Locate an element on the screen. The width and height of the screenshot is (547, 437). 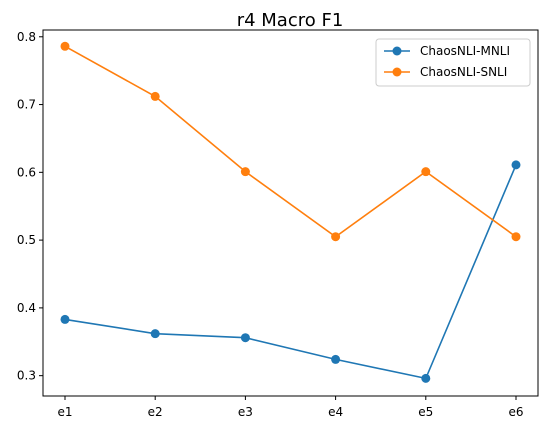
y-tick-label-0.5: 0.5 is located at coordinates (26, 240).